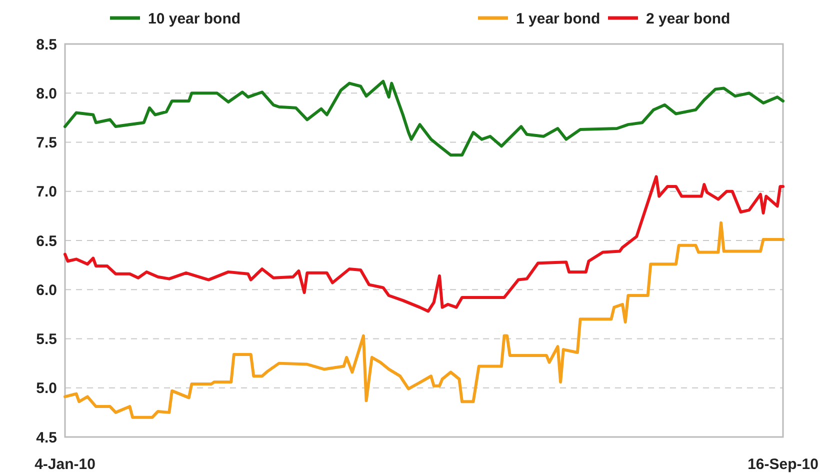 The image size is (832, 473). Describe the element at coordinates (46, 143) in the screenshot. I see `y-tick-label: 7.5` at that location.